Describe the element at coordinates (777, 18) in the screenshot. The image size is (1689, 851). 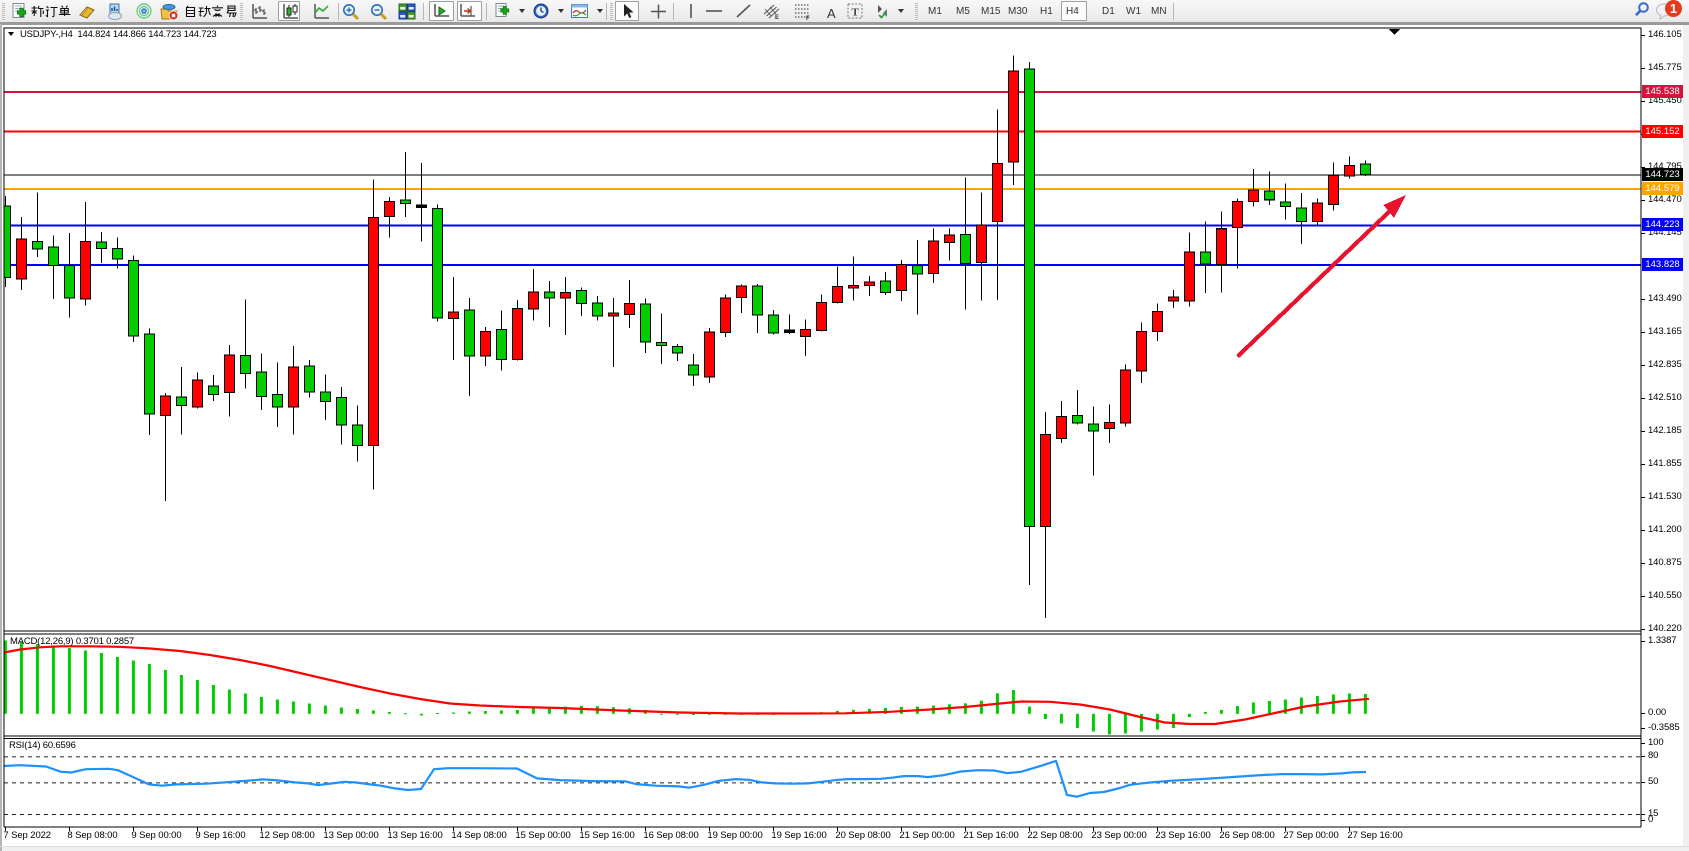
I see `svg-text: E` at that location.